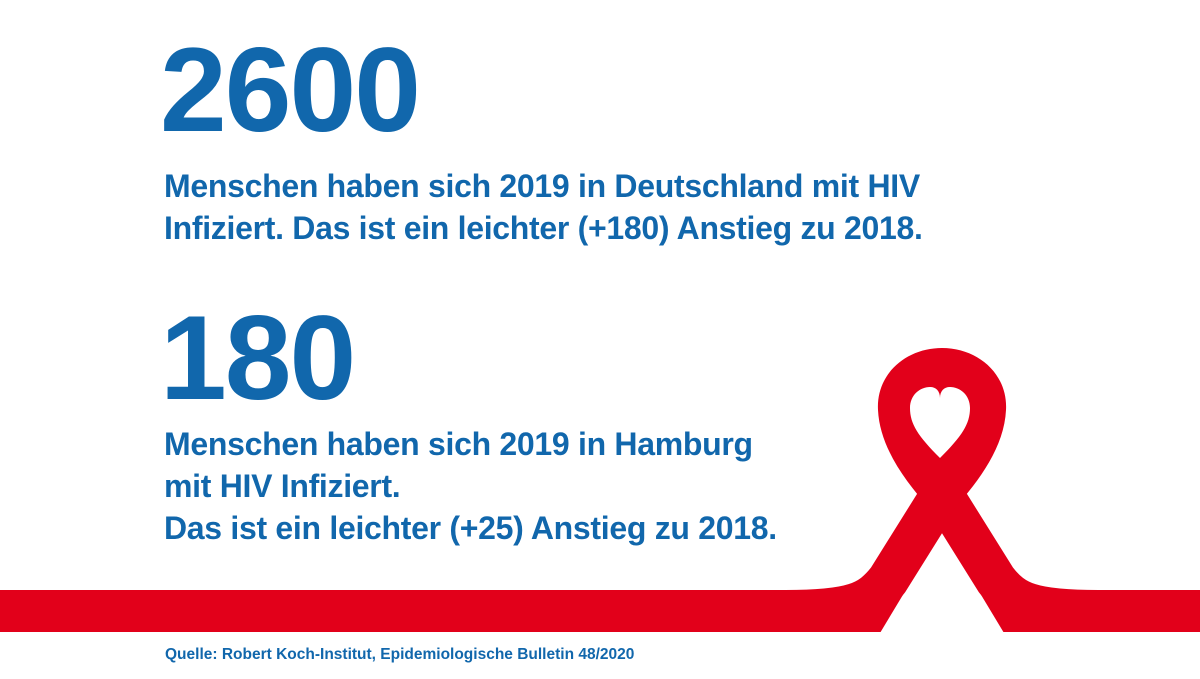 The height and width of the screenshot is (679, 1200). What do you see at coordinates (458, 444) in the screenshot?
I see `stat-hamburg-text-line-1: Menschen haben sich 2019 in Hamburg` at bounding box center [458, 444].